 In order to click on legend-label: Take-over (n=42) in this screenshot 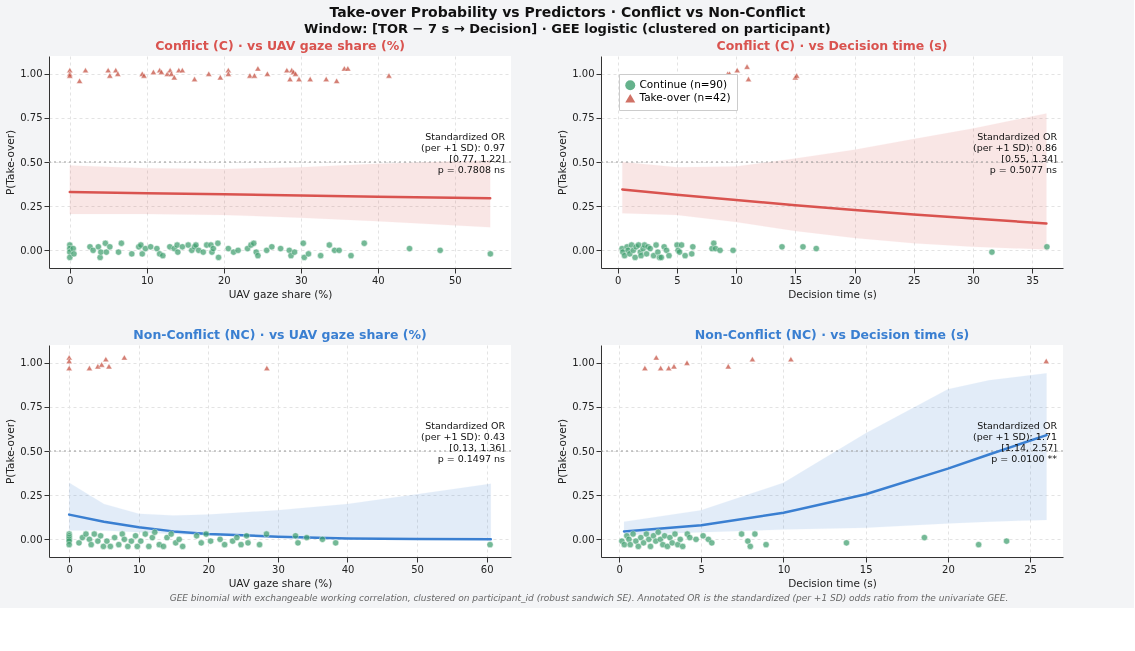, I will do `click(684, 97)`.